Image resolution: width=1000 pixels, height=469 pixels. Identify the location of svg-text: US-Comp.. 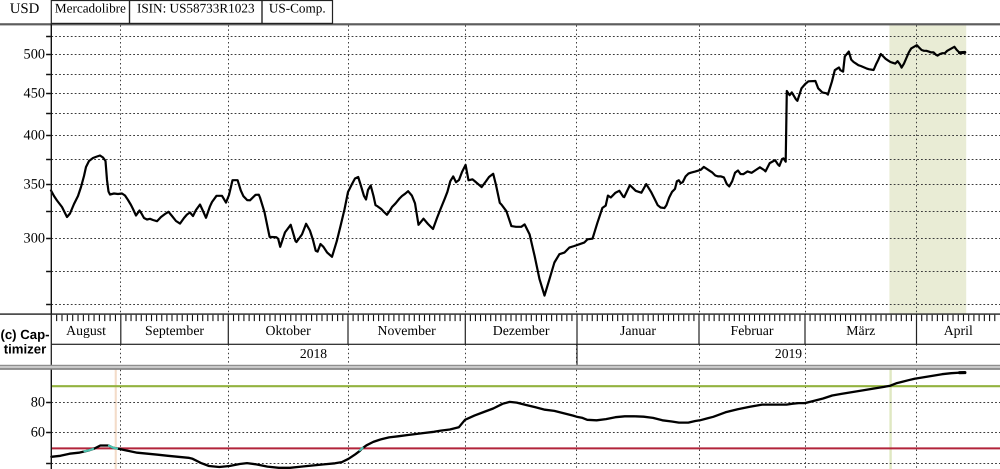
(297, 7).